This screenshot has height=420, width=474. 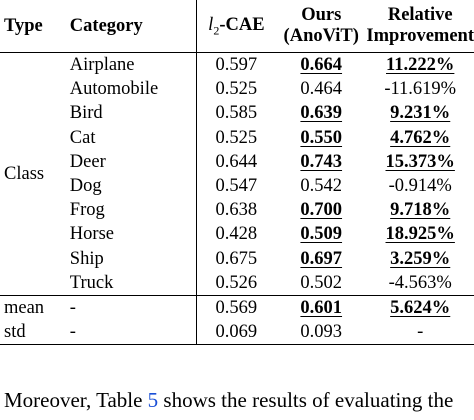 I want to click on baseline-value-cell: 0.675, so click(x=236, y=258).